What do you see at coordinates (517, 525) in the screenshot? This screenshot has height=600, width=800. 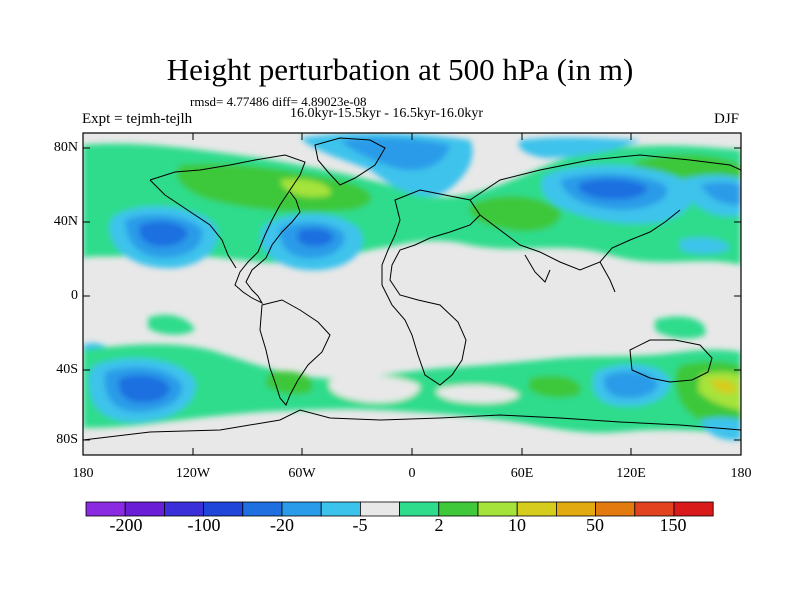 I see `colorbar-label: 10` at bounding box center [517, 525].